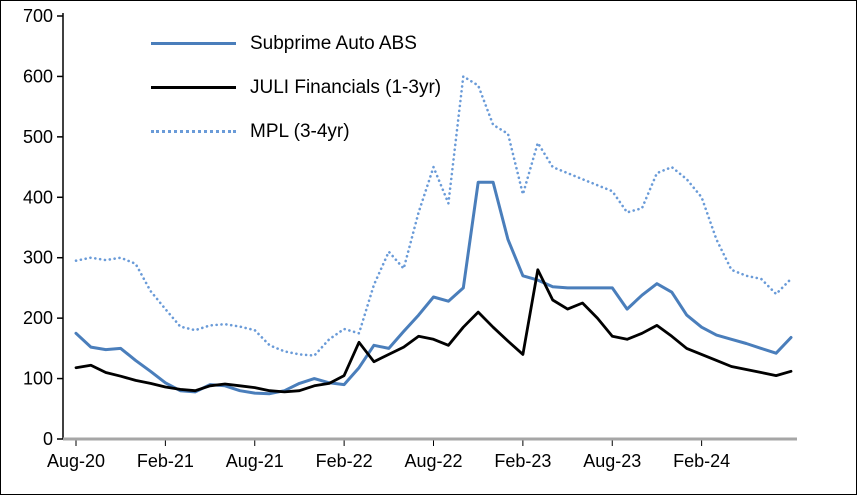 The height and width of the screenshot is (495, 857). What do you see at coordinates (193, 131) in the screenshot?
I see `legend-line-sample-mpl` at bounding box center [193, 131].